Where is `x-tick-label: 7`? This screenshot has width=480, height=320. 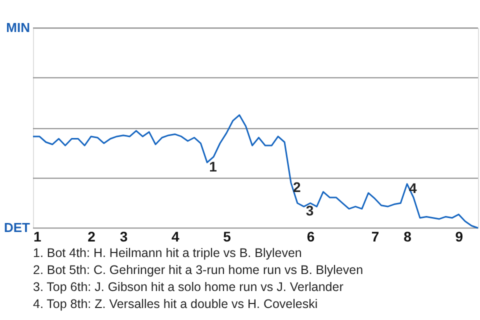 x-tick-label: 7 is located at coordinates (375, 236).